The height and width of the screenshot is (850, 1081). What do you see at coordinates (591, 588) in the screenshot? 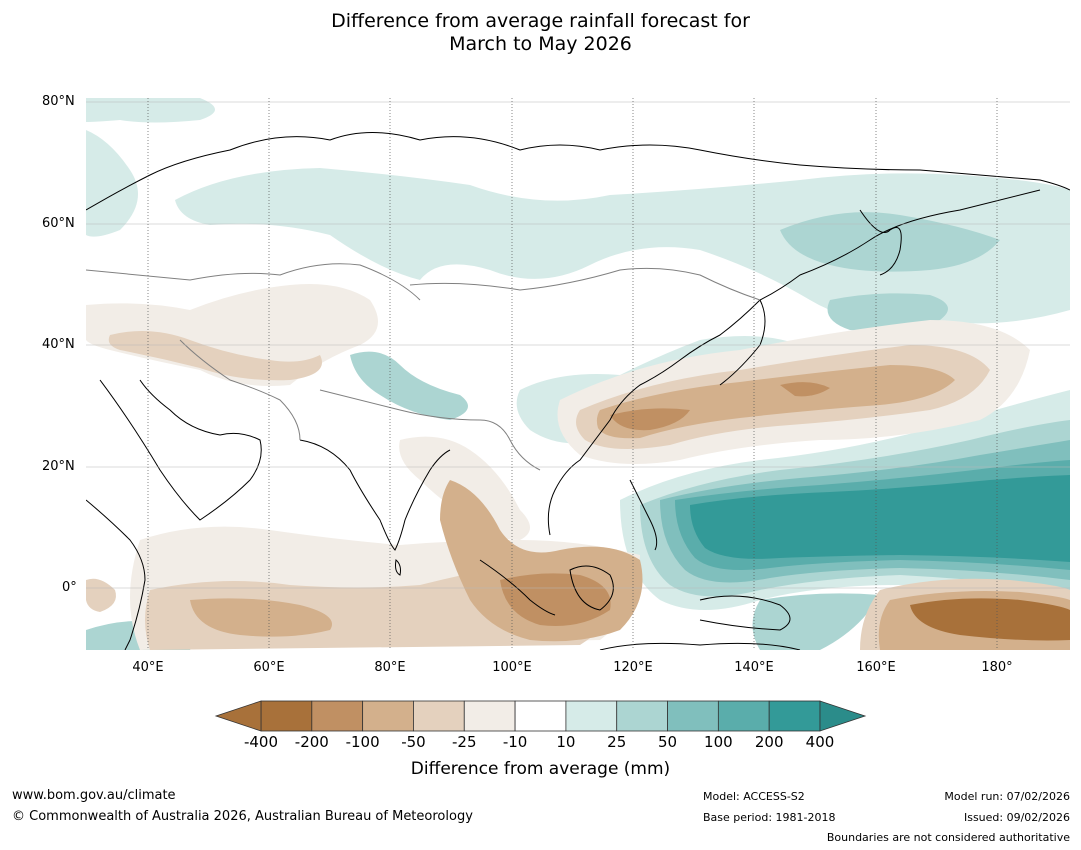
I see `coast-borneo` at bounding box center [591, 588].